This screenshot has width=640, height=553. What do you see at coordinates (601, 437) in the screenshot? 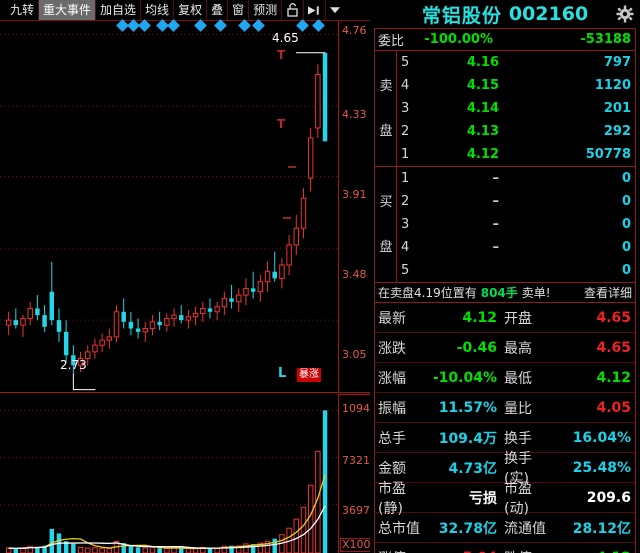
I see `stat-value-right: 16.04%` at bounding box center [601, 437].